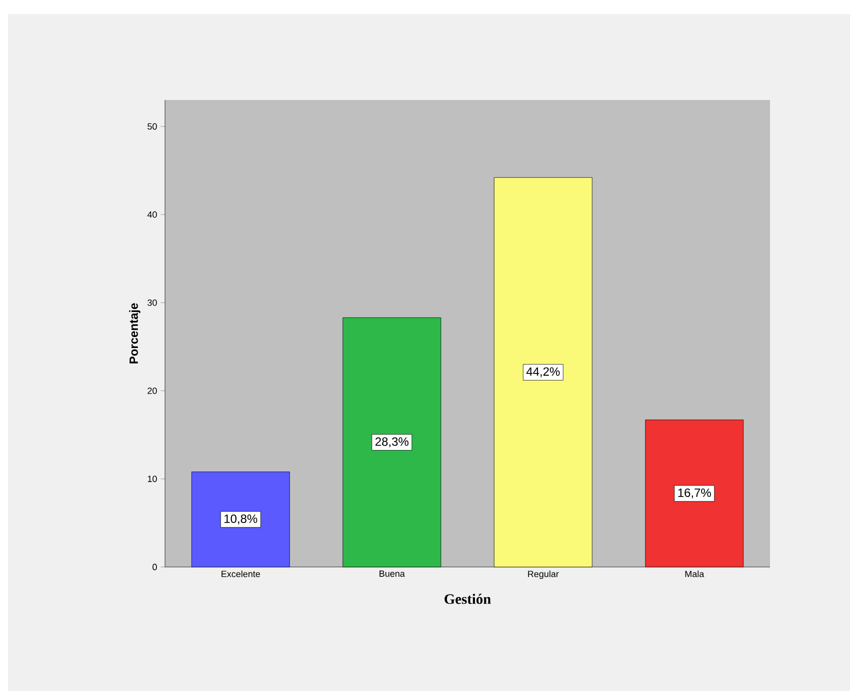  What do you see at coordinates (154, 567) in the screenshot?
I see `y-tick-label: 0` at bounding box center [154, 567].